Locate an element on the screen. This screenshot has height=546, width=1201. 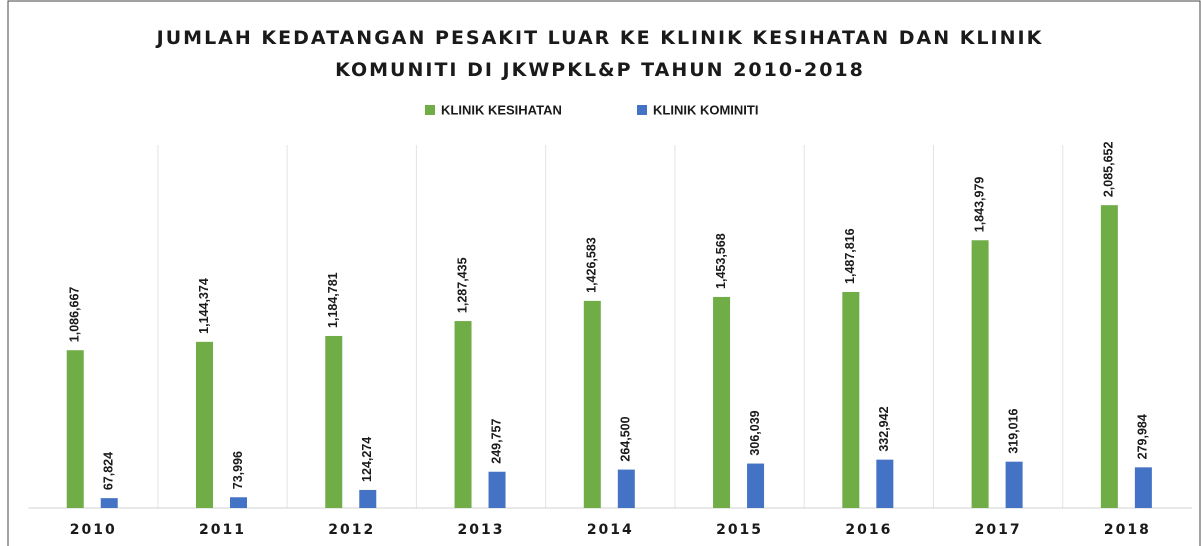
x-tick-label: 2015 is located at coordinates (739, 530).